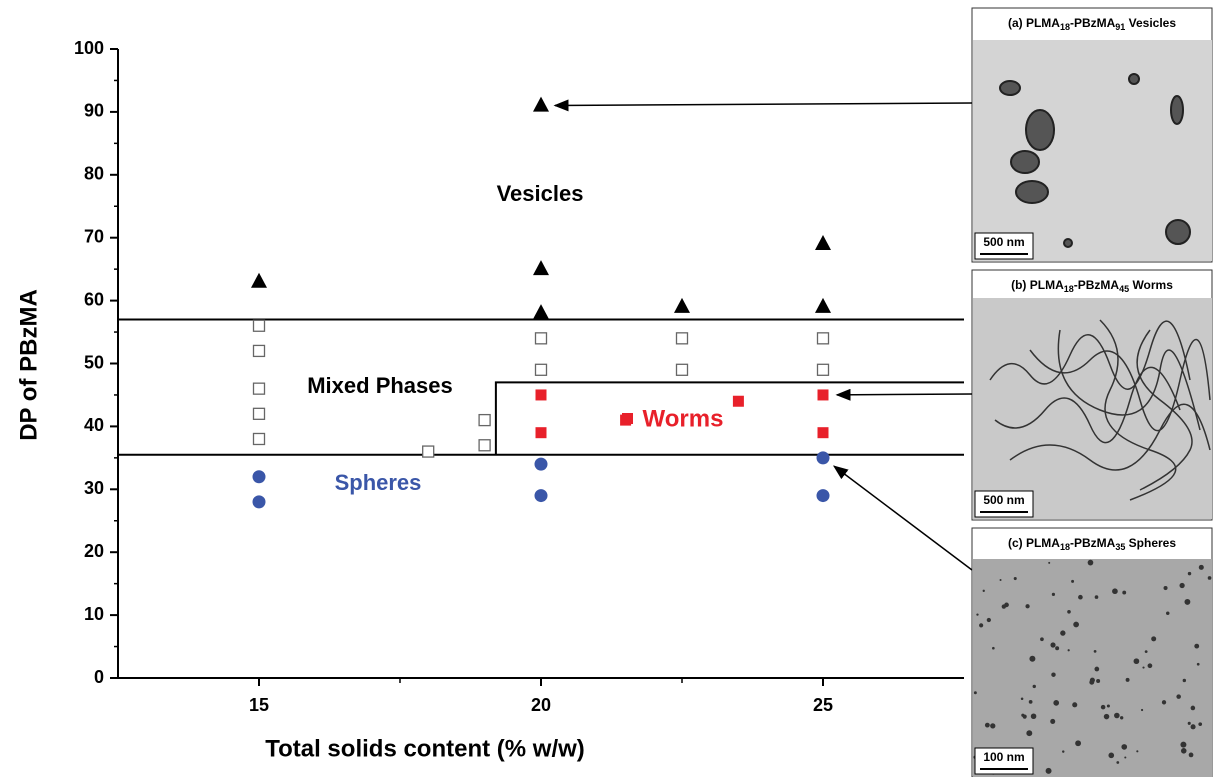 This screenshot has width=1213, height=777. What do you see at coordinates (94, 425) in the screenshot?
I see `y-tick-label: 40` at bounding box center [94, 425].